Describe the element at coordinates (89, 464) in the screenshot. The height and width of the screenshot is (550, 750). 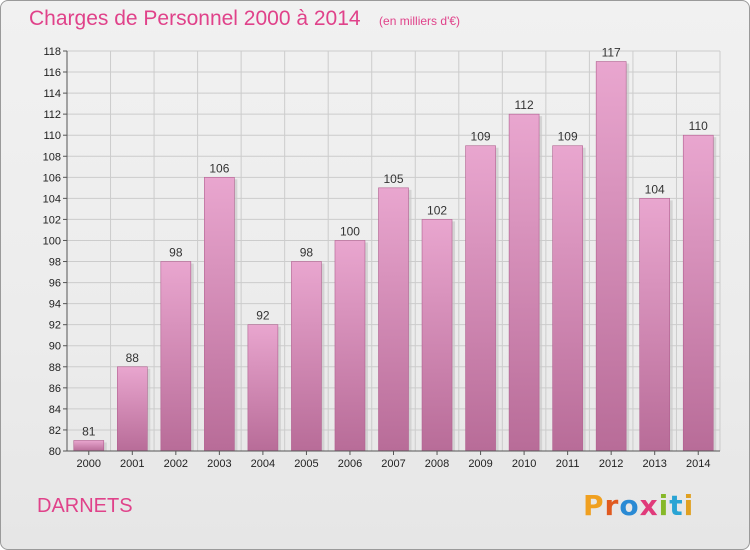
I see `x-tick-label-2000: 2000` at that location.